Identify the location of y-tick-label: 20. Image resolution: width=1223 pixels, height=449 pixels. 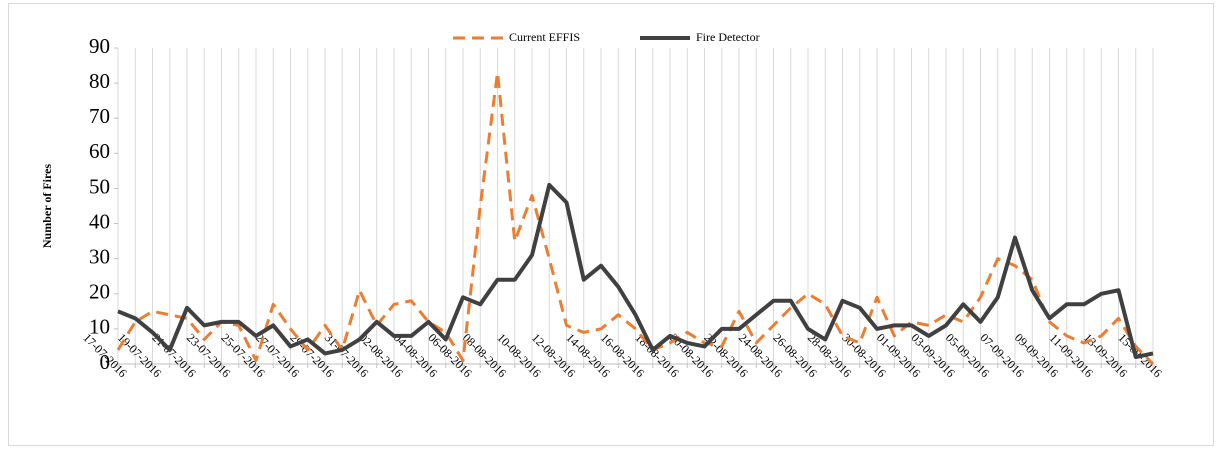
(99, 292).